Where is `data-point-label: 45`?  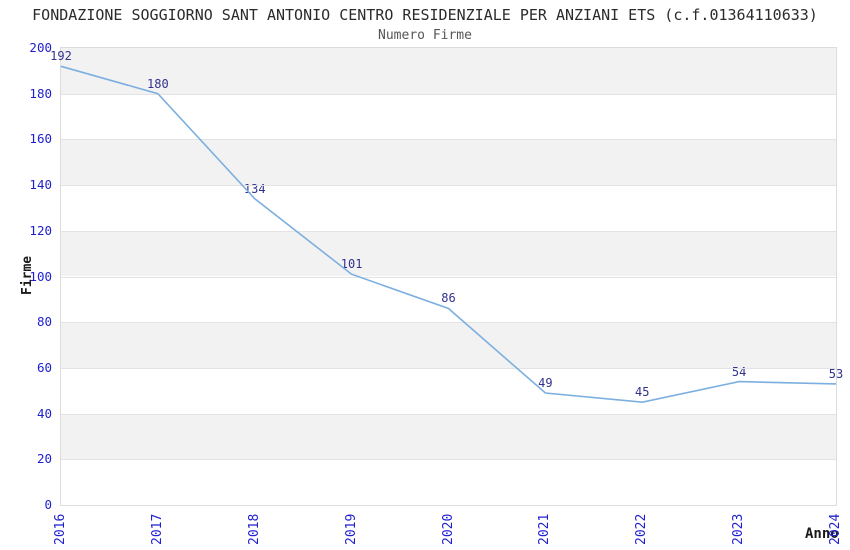 data-point-label: 45 is located at coordinates (642, 392).